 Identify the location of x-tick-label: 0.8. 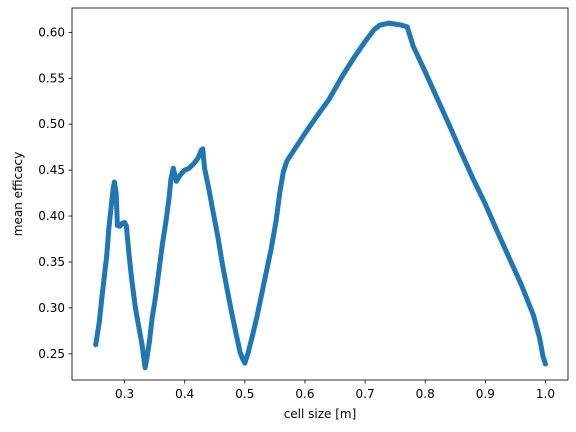
(425, 394).